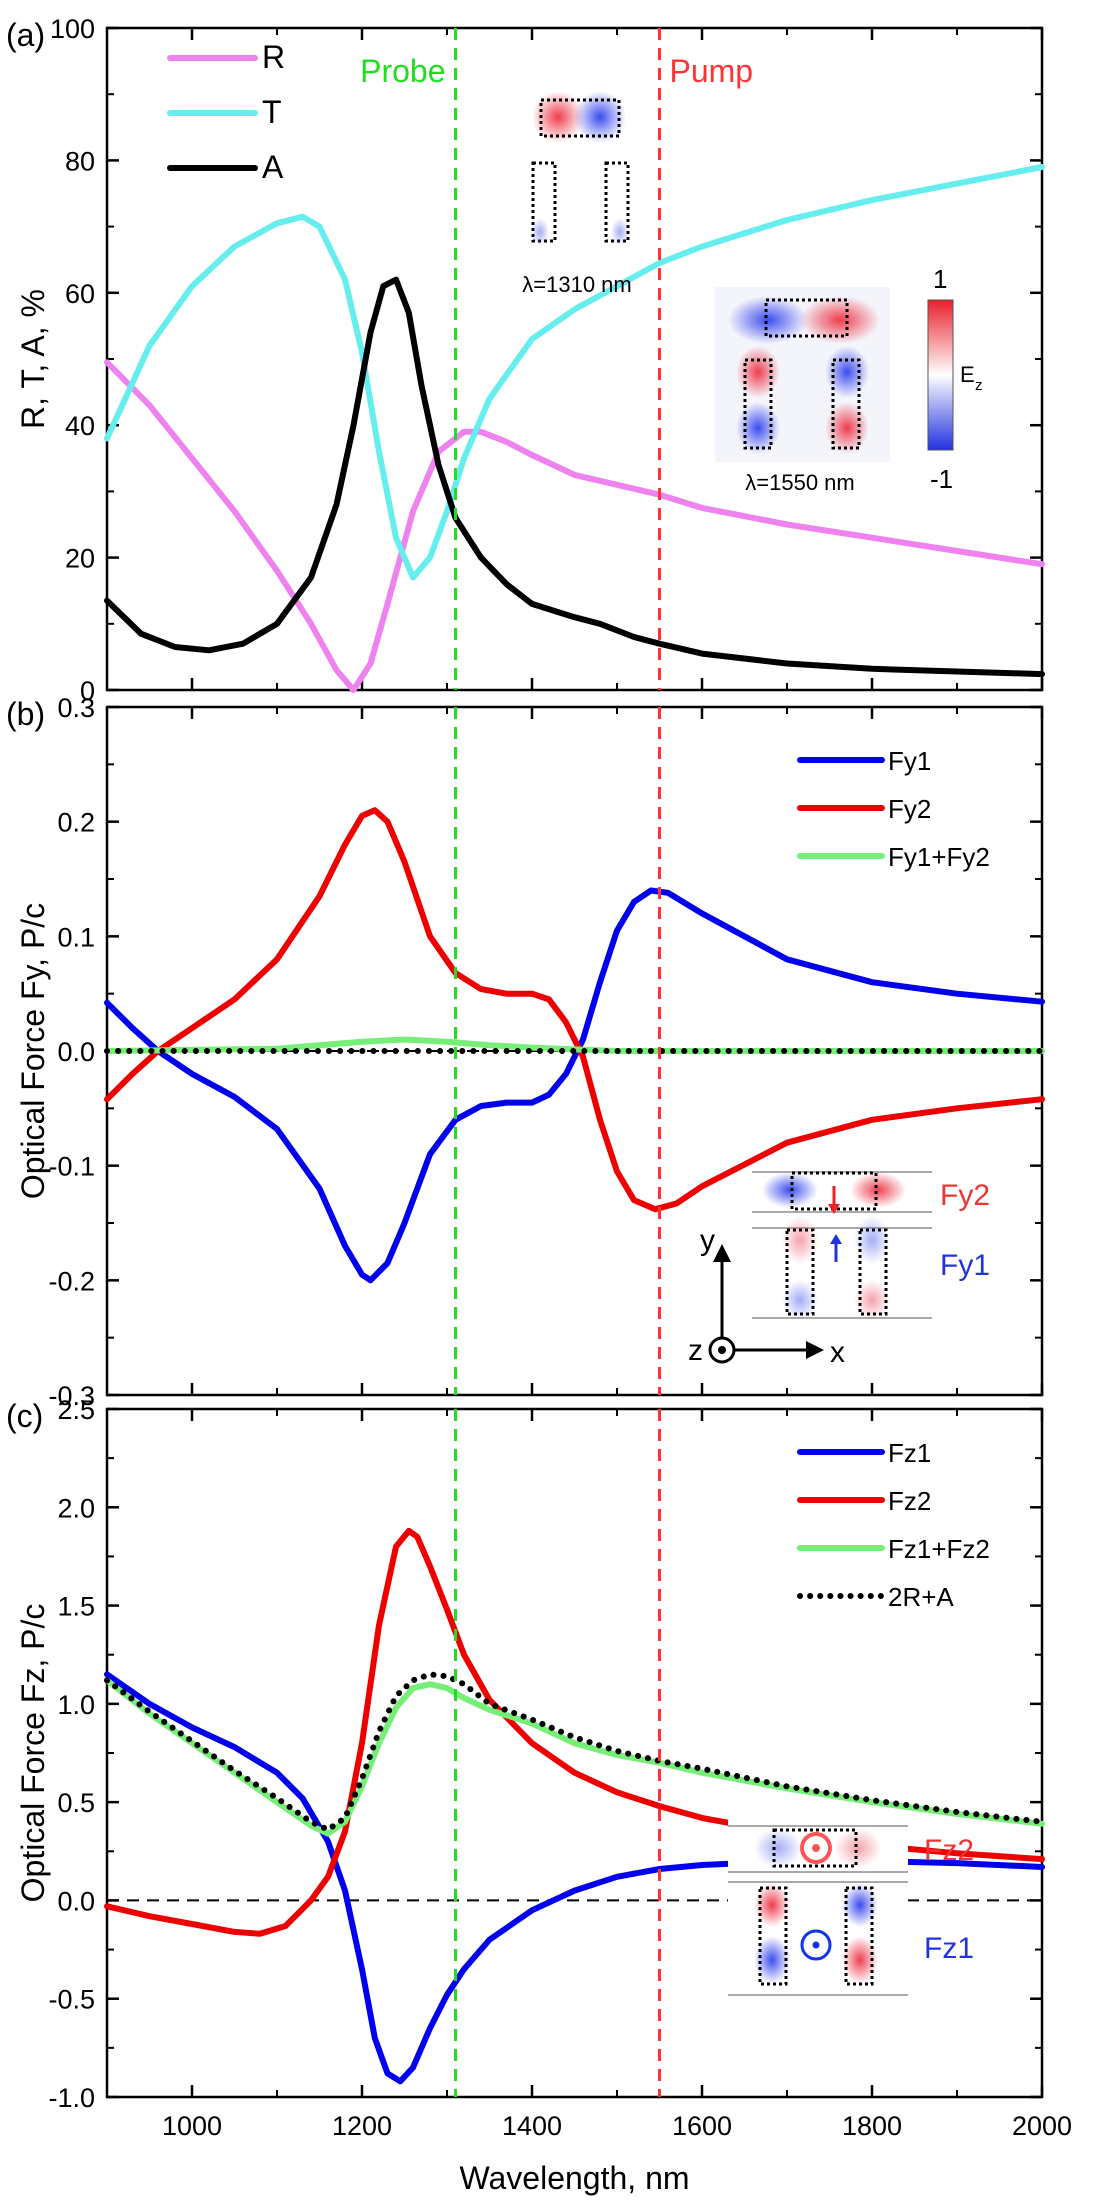 This screenshot has height=2206, width=1109. What do you see at coordinates (939, 1549) in the screenshot?
I see `legend-label: Fz1+Fz2` at bounding box center [939, 1549].